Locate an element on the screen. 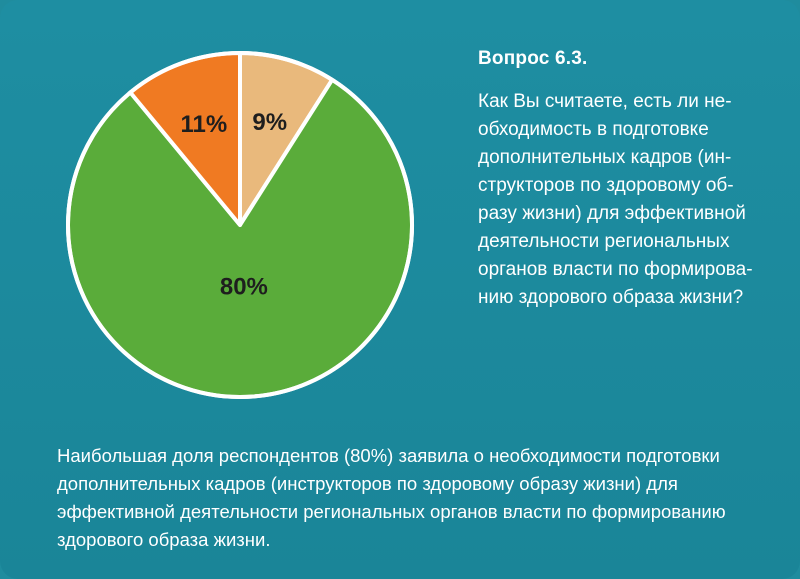 Image resolution: width=800 pixels, height=579 pixels. pie-label-80: 80% is located at coordinates (244, 286).